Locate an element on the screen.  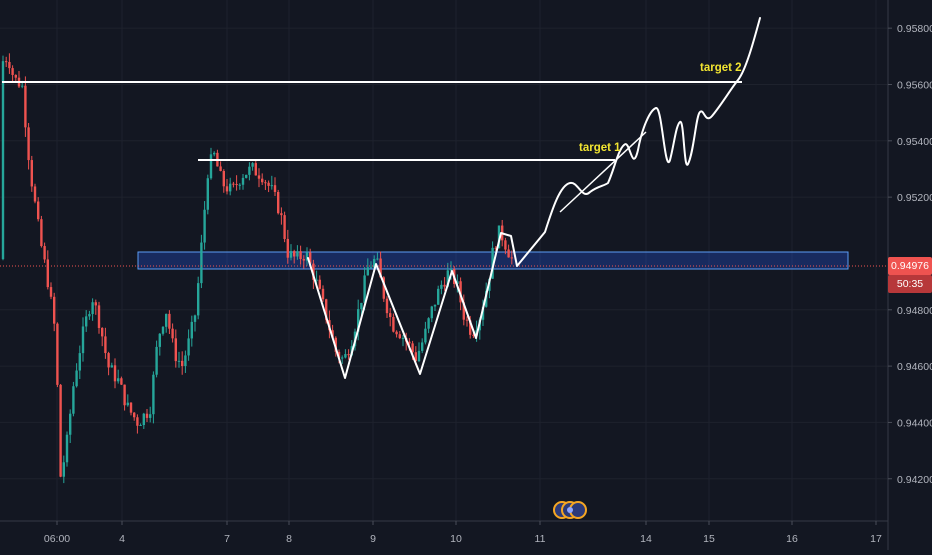
time-axis-label: 11 is located at coordinates (540, 539).